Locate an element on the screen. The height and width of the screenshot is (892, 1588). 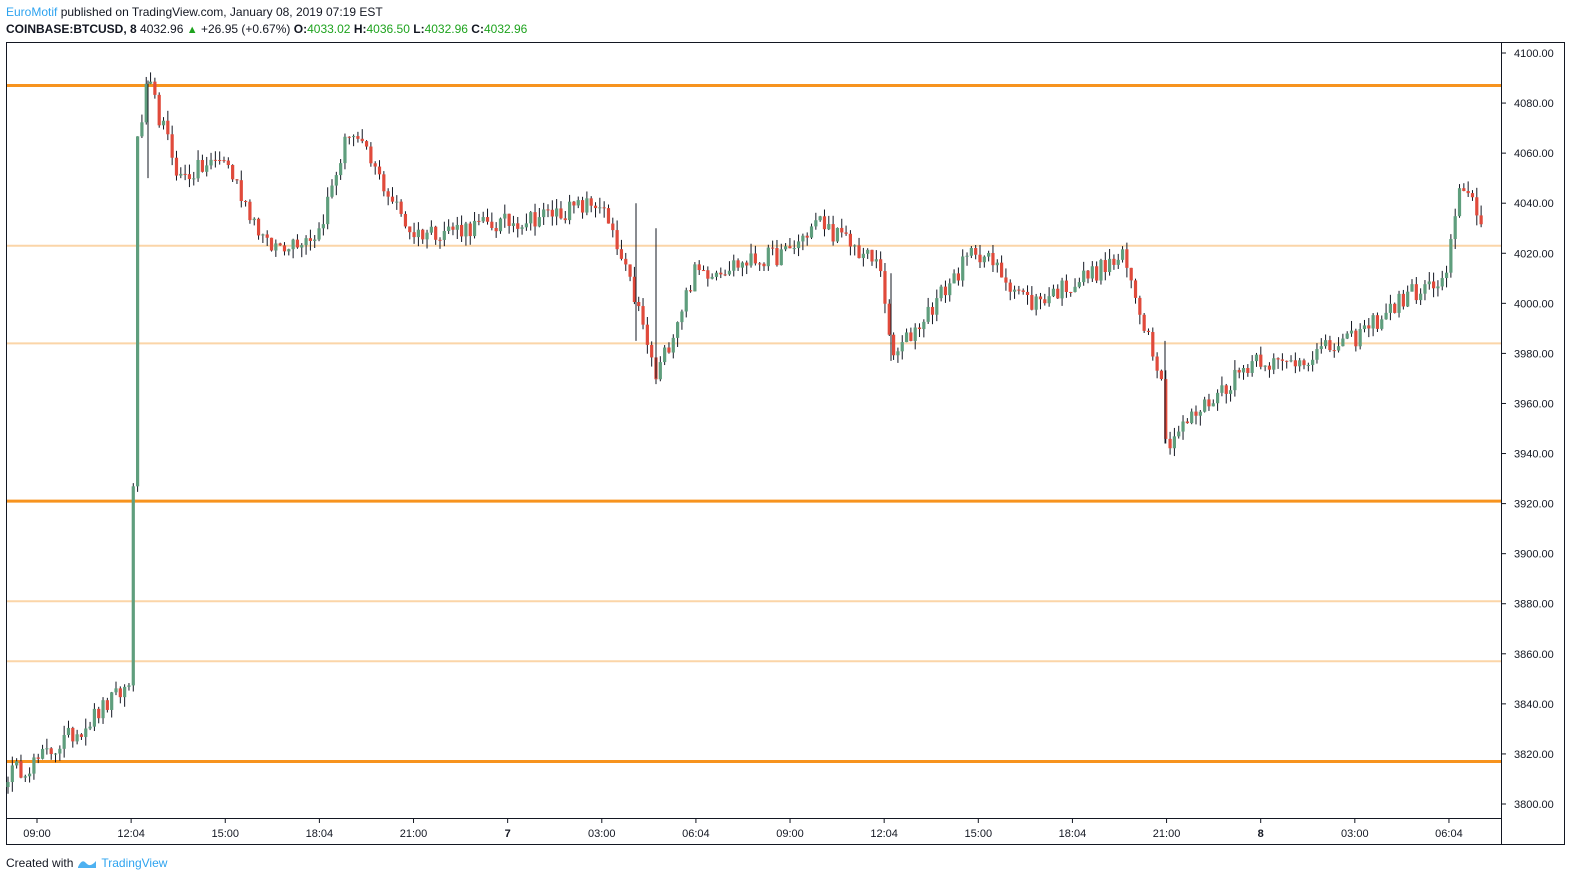
symbol-label: COINBASE:BTCUSD, 8 is located at coordinates (71, 29).